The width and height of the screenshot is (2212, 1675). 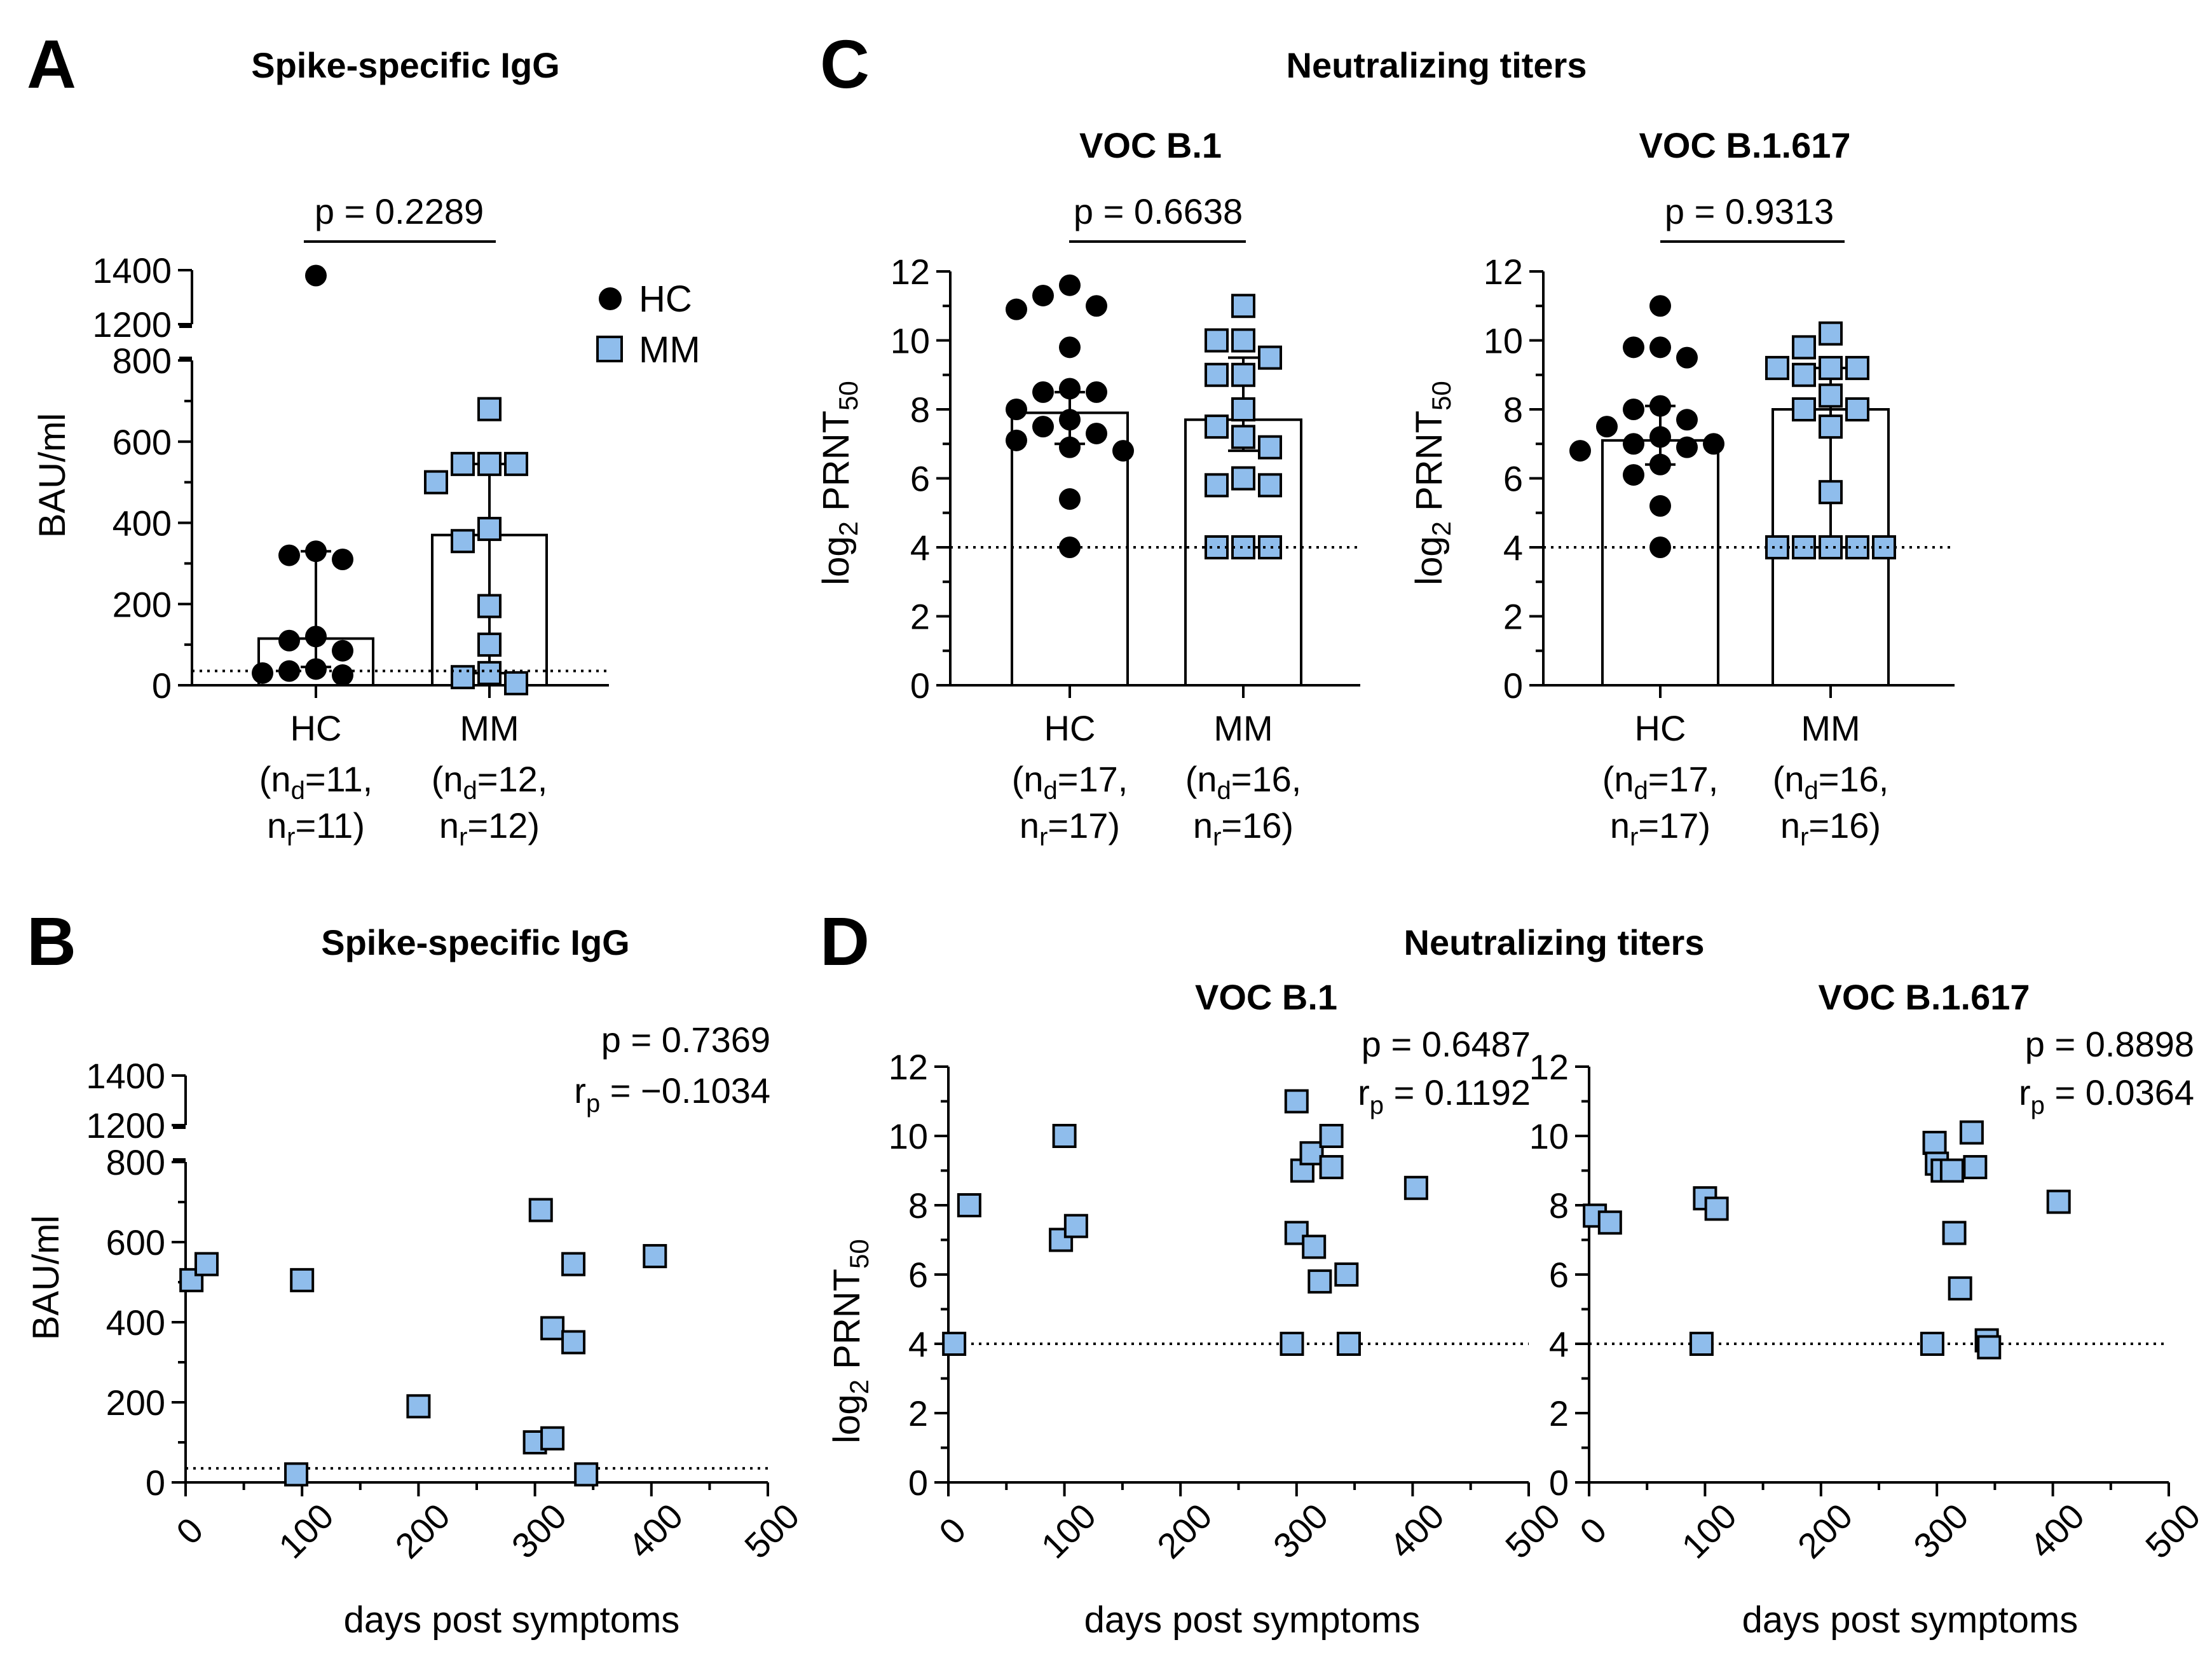 What do you see at coordinates (135, 1403) in the screenshot?
I see `pb-ytick-label-1: 200` at bounding box center [135, 1403].